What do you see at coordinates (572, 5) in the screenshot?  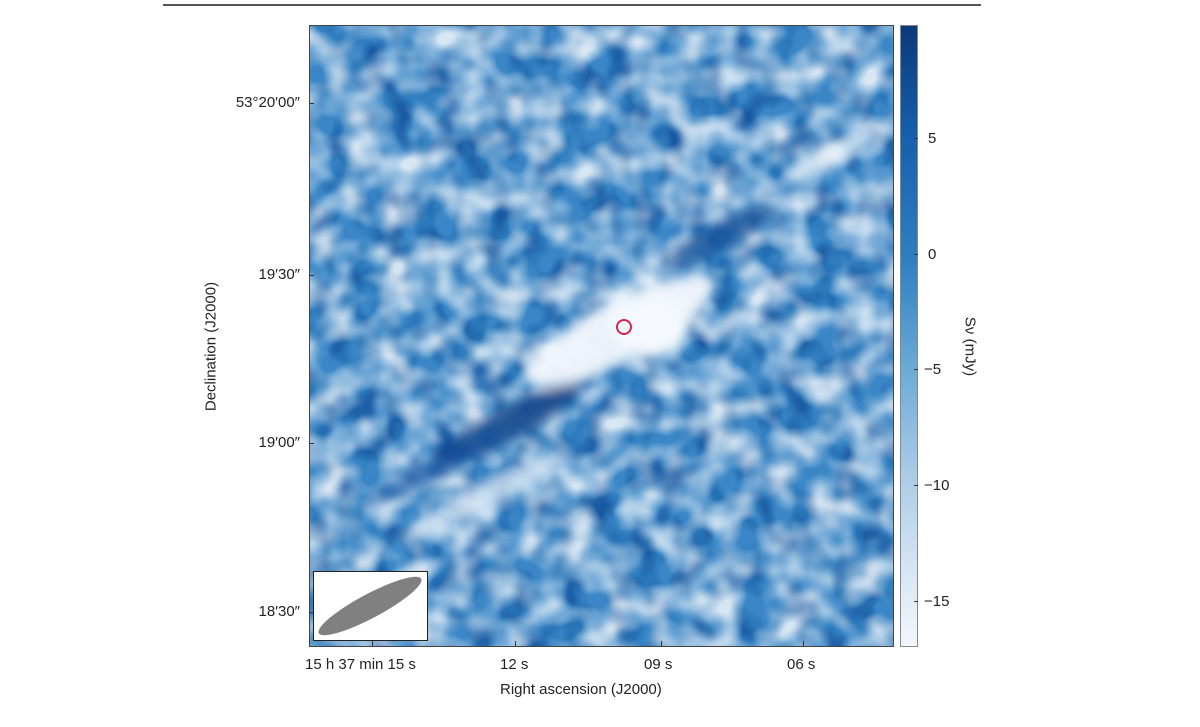 I see `top-rule` at bounding box center [572, 5].